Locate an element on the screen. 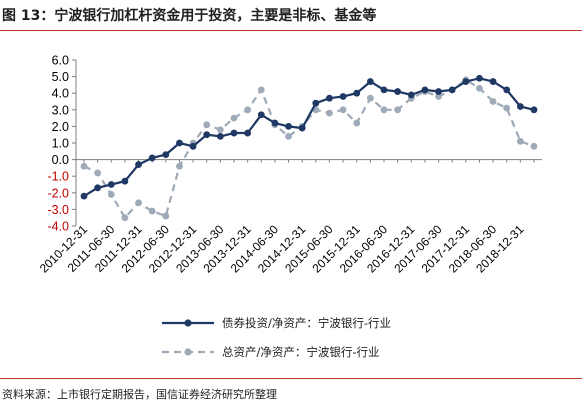  y-tick-label: -4.0 is located at coordinates (58, 227).